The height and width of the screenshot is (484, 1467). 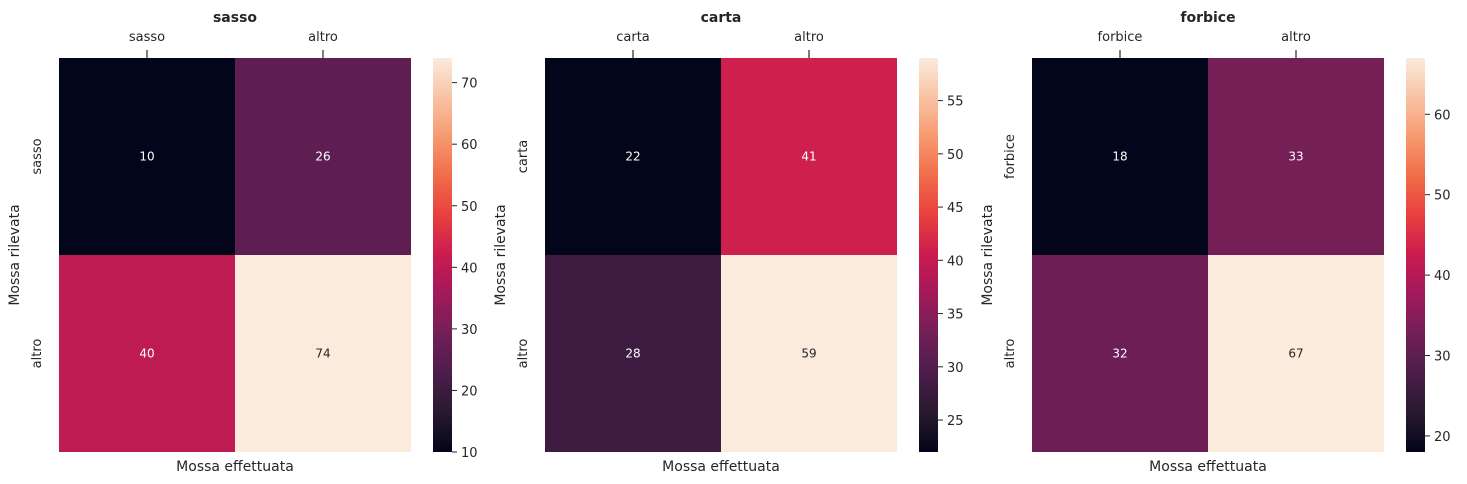 I want to click on cell-value-label: 67, so click(x=1295, y=354).